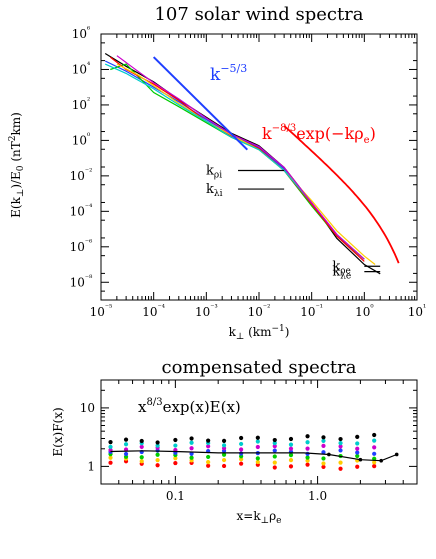 This screenshot has width=436, height=559. What do you see at coordinates (175, 496) in the screenshot?
I see `bx-tick-label: 0.1` at bounding box center [175, 496].